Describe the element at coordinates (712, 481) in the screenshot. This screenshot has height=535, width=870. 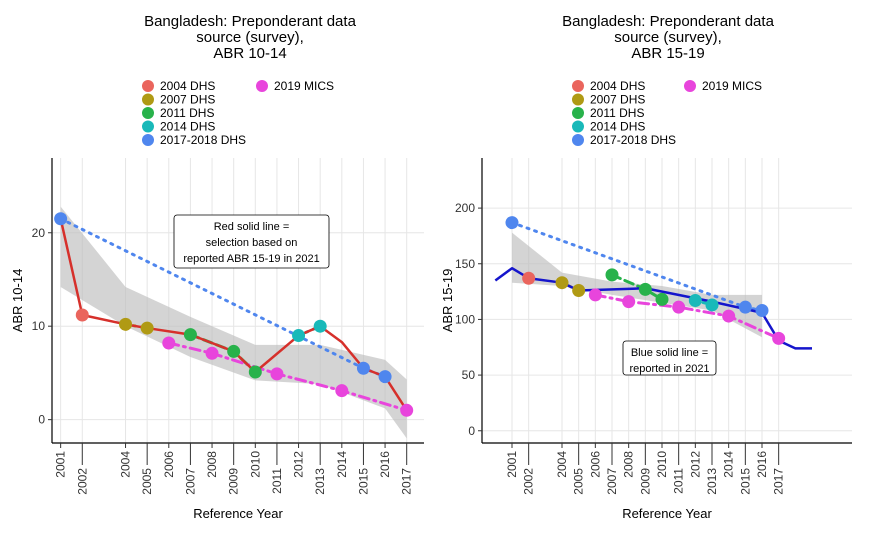
I see `x-tick-label: 2013` at that location.